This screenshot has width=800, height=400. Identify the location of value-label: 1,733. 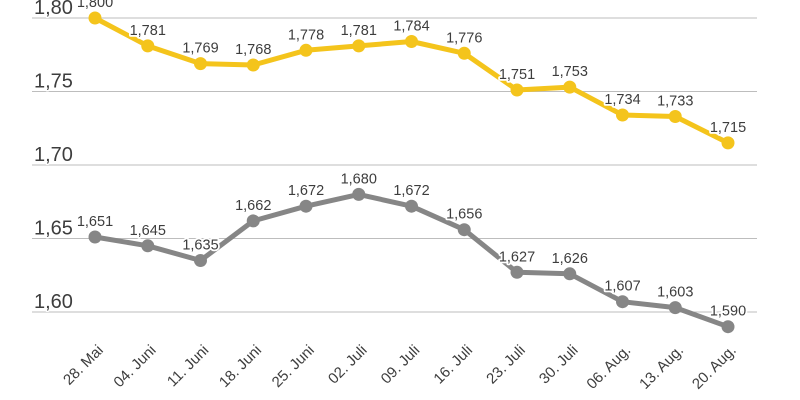
(675, 102).